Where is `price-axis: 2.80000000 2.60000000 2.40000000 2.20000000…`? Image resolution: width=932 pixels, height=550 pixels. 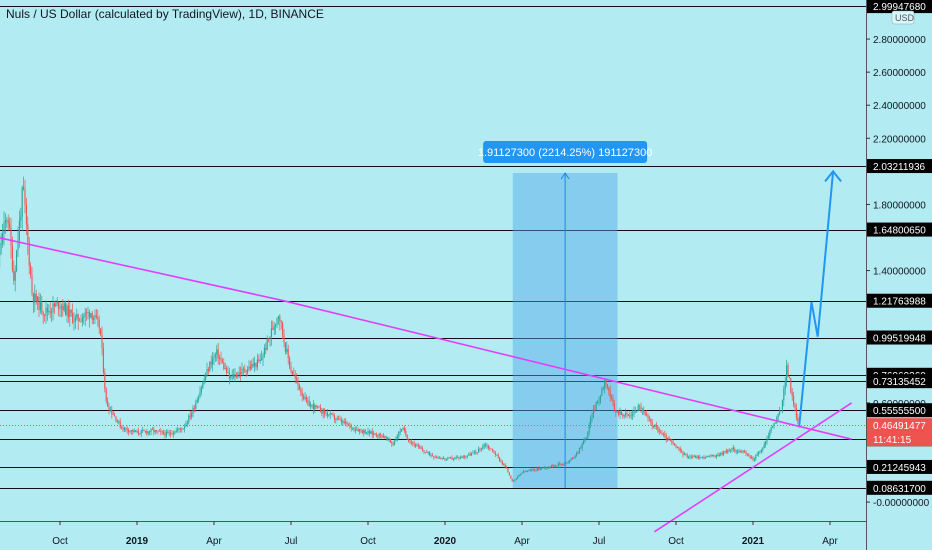
price-axis: 2.80000000 2.60000000 2.40000000 2.20000000… is located at coordinates (899, 275).